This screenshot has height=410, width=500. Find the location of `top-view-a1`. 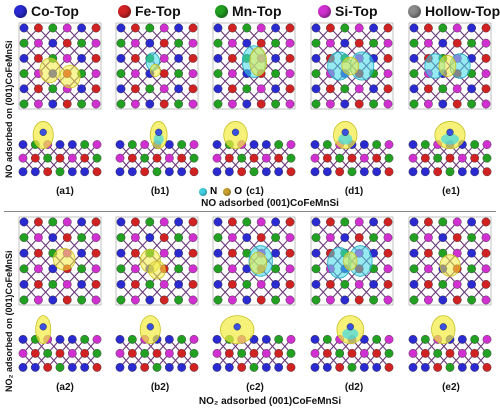

top-view-a1 is located at coordinates (60, 66).